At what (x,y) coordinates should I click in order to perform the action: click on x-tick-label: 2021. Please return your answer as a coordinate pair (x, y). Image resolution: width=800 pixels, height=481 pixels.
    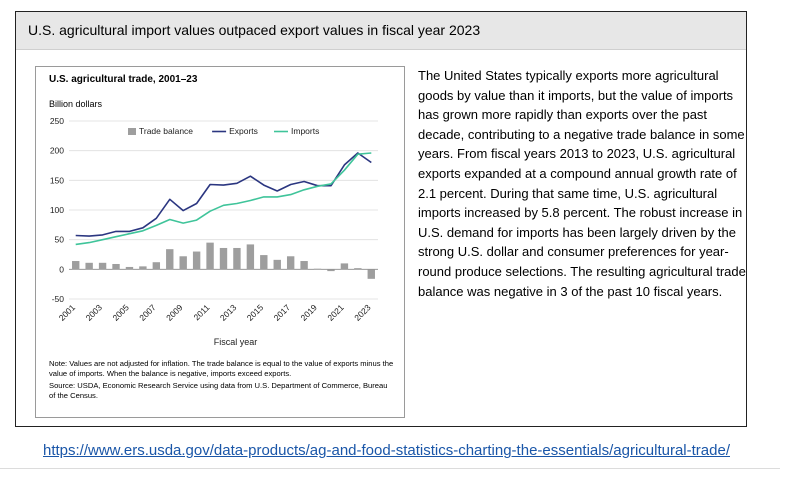
    Looking at the image, I should click on (335, 312).